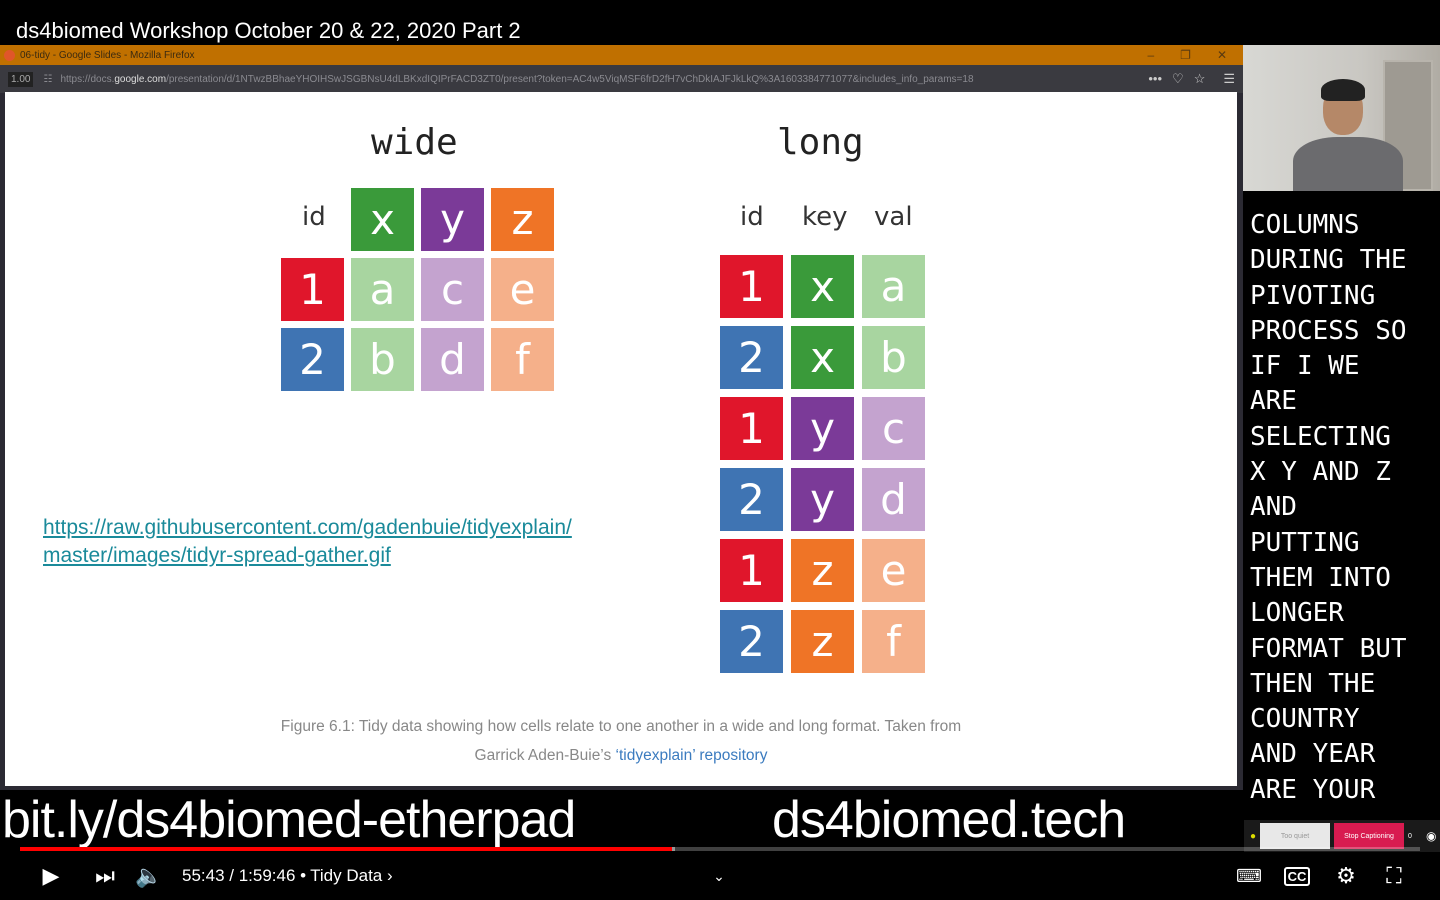  Describe the element at coordinates (105, 875) in the screenshot. I see `next-icon: ⏭` at that location.